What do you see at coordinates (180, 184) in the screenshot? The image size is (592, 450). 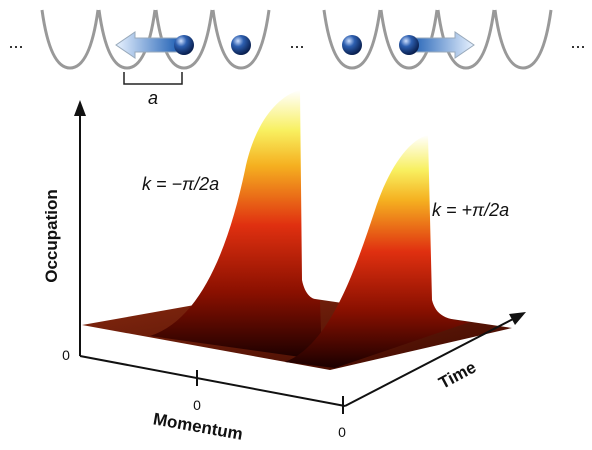 I see `peak-label: k = −π/2a` at bounding box center [180, 184].